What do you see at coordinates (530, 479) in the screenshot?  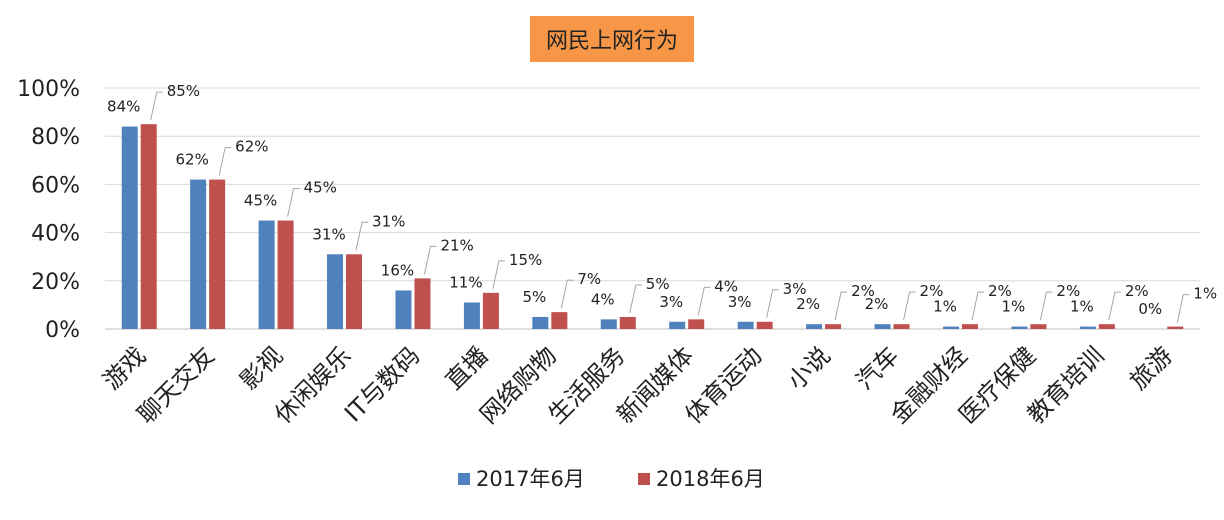 I see `legend-label-2017: 2017年6月` at bounding box center [530, 479].